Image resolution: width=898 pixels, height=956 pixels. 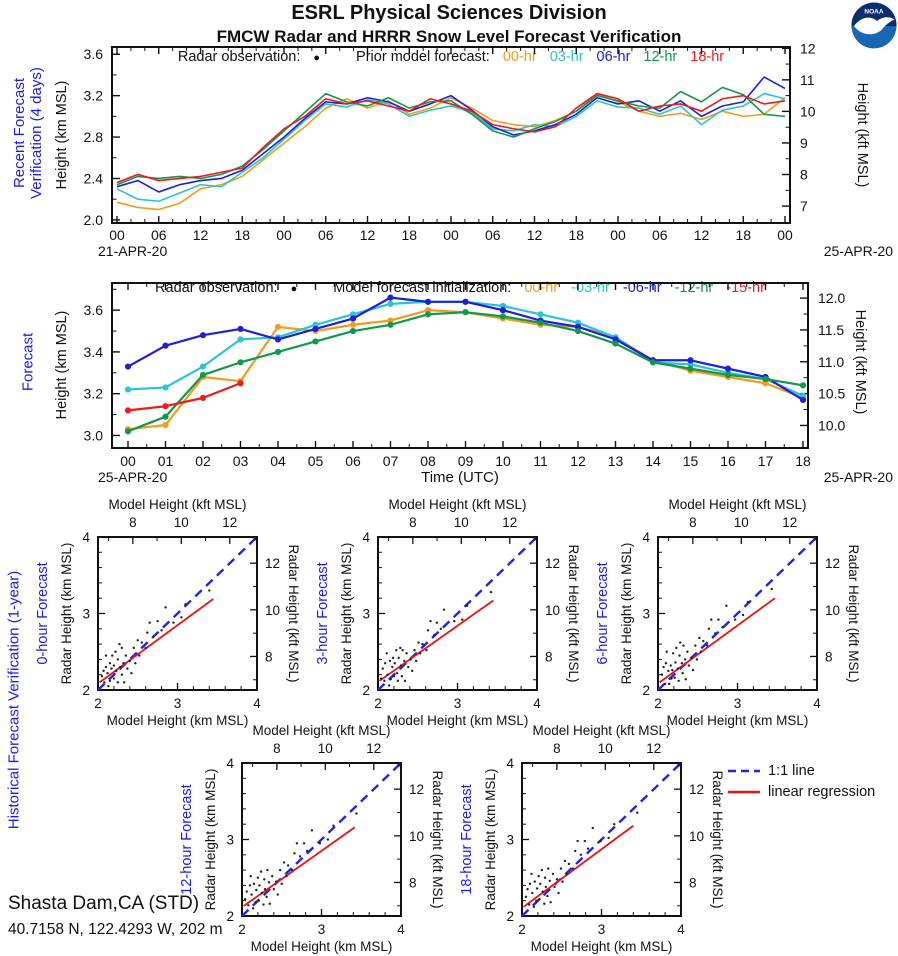 I want to click on svg-text: 05, so click(x=316, y=461).